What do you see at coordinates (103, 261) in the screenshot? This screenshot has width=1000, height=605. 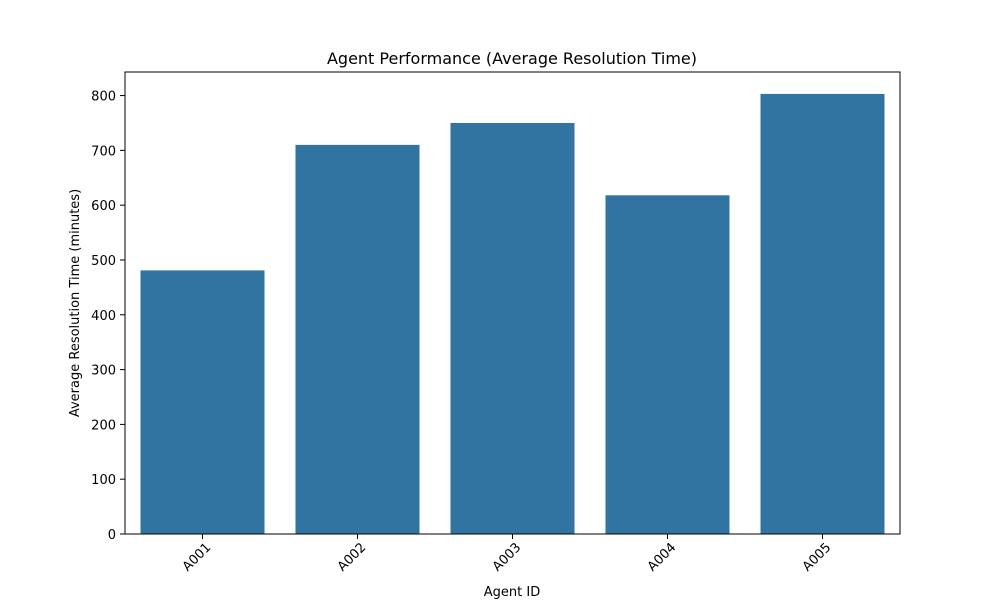 I see `y-tick-label: 500` at bounding box center [103, 261].